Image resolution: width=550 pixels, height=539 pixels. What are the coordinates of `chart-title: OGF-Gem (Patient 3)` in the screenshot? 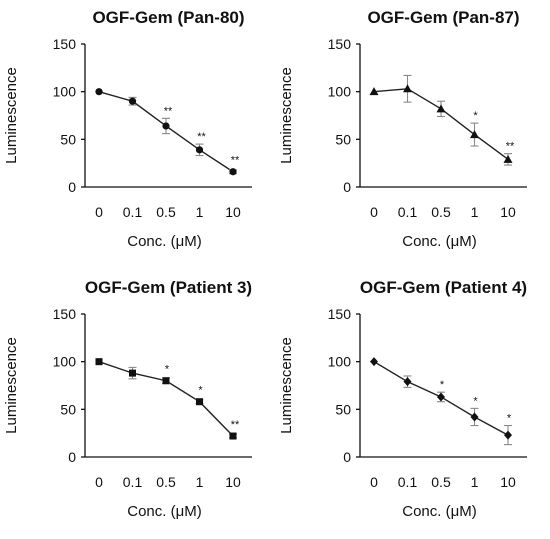 It's located at (168, 287).